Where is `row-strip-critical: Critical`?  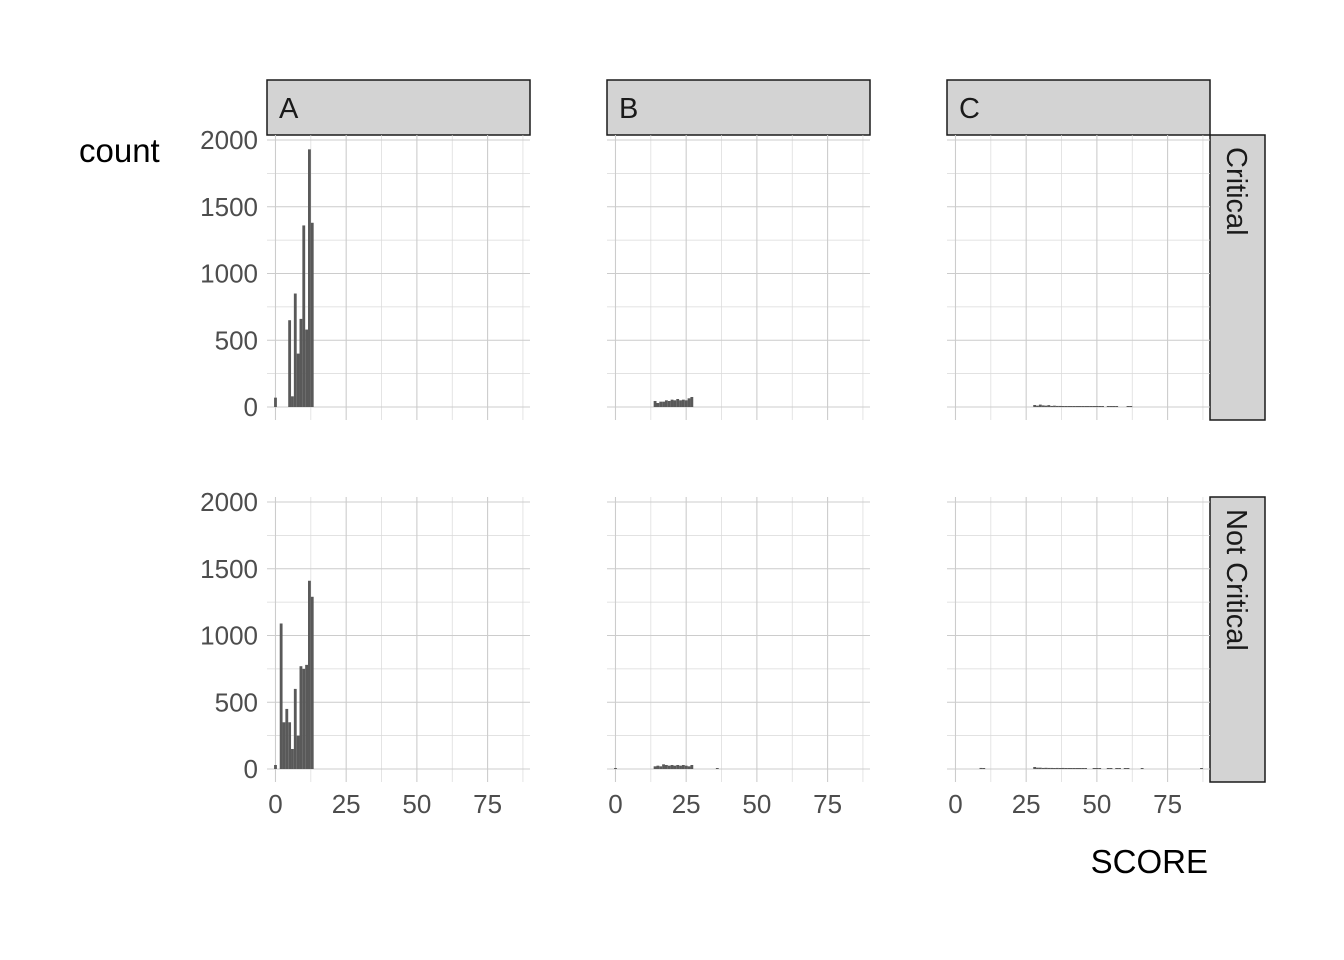
row-strip-critical: Critical is located at coordinates (1237, 277).